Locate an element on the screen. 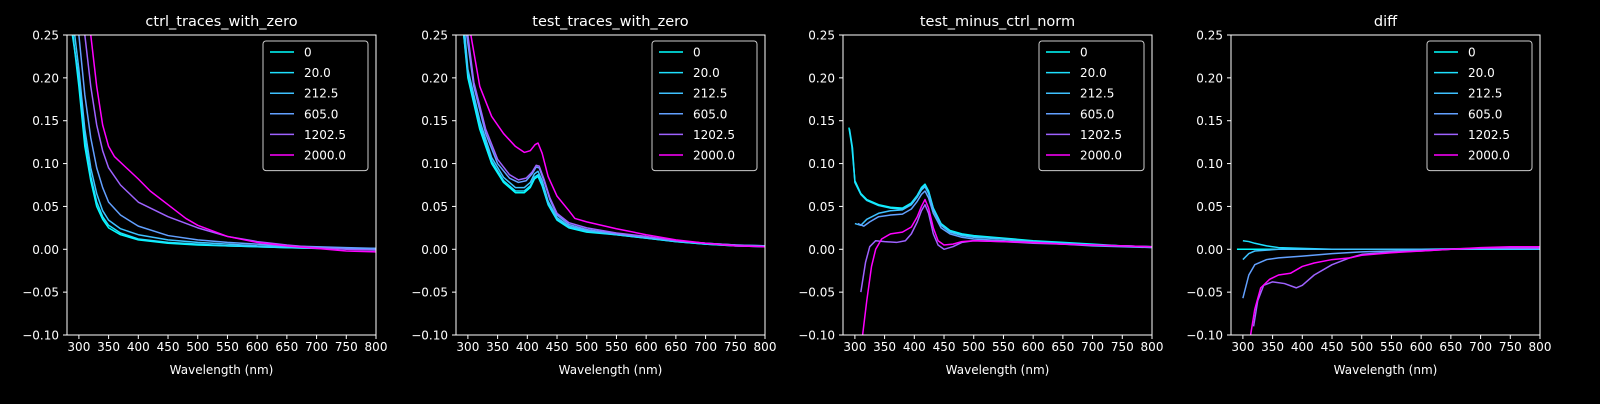  series-line-212.5 is located at coordinates (1003, 216).